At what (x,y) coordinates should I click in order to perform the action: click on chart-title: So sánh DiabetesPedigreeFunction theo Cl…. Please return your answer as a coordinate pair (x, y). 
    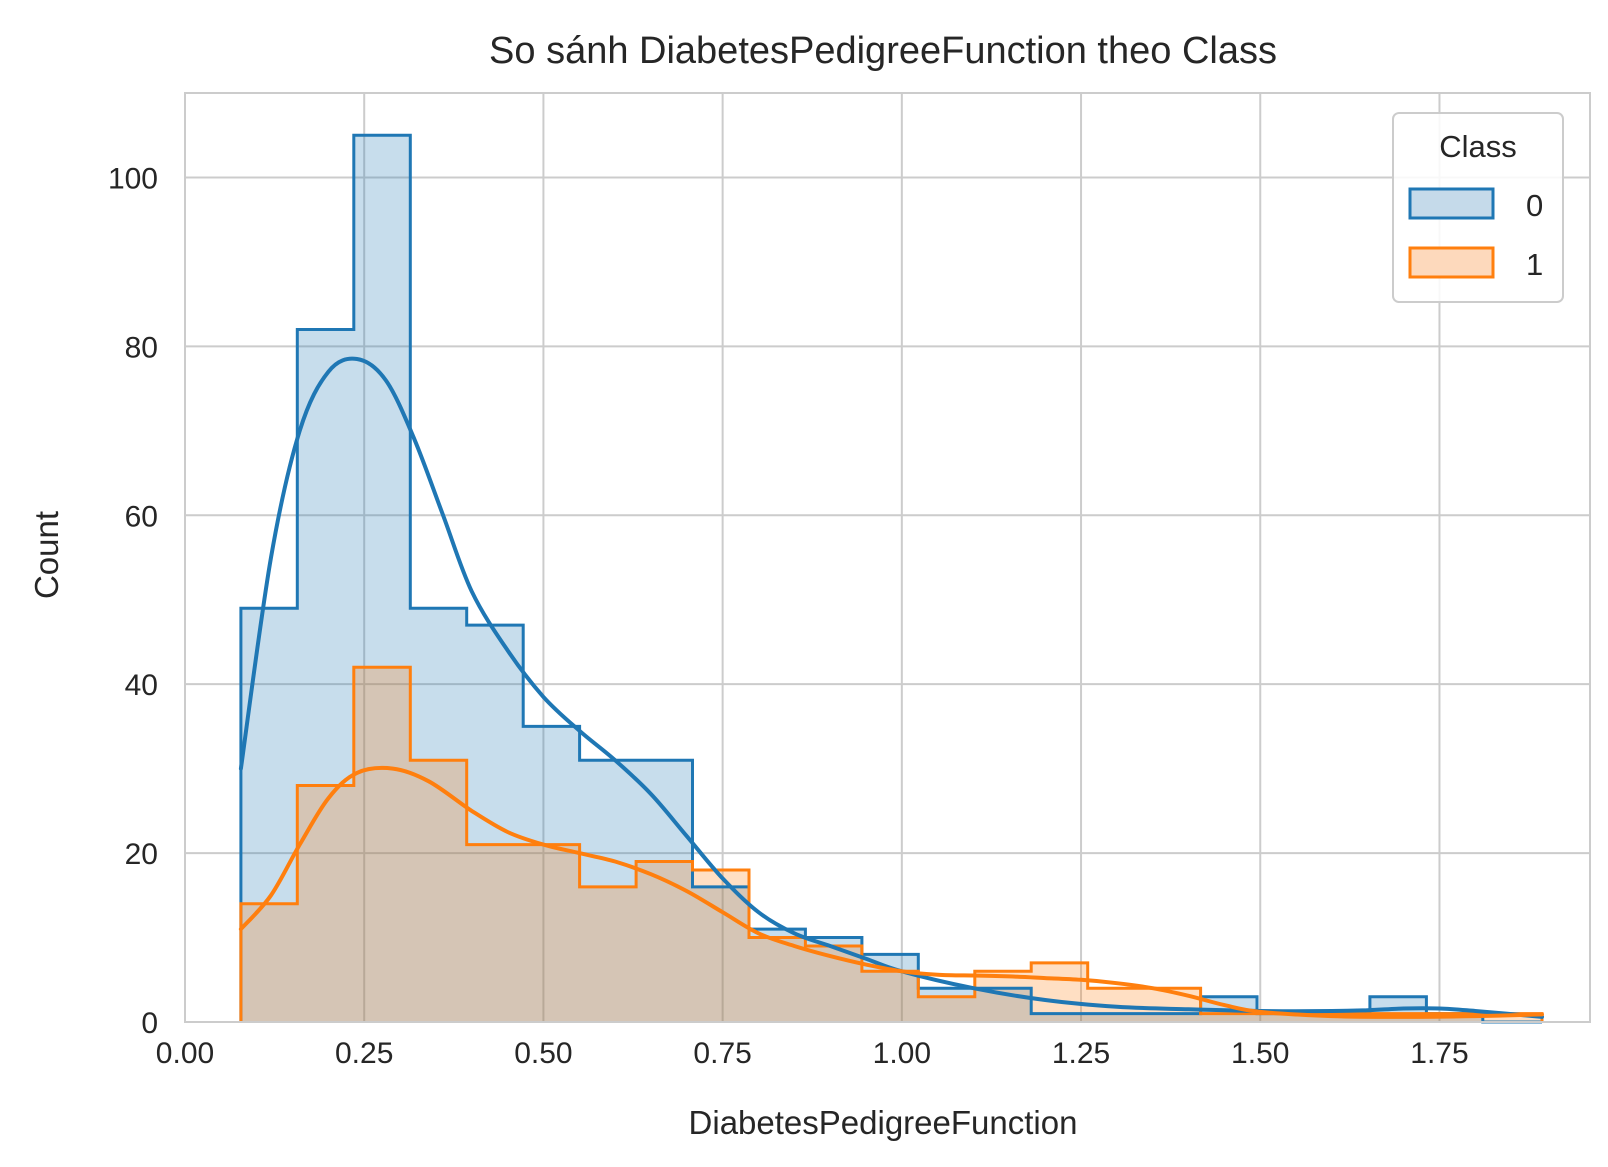
    Looking at the image, I should click on (883, 51).